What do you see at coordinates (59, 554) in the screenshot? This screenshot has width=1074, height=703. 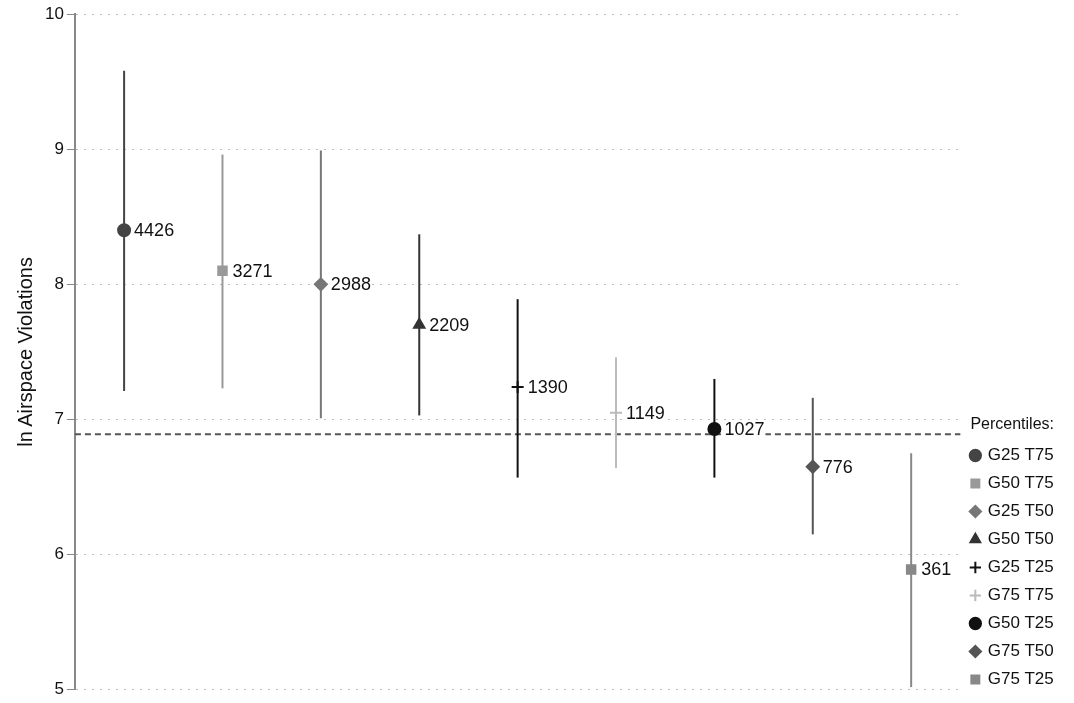 I see `y-tick-label: 6` at bounding box center [59, 554].